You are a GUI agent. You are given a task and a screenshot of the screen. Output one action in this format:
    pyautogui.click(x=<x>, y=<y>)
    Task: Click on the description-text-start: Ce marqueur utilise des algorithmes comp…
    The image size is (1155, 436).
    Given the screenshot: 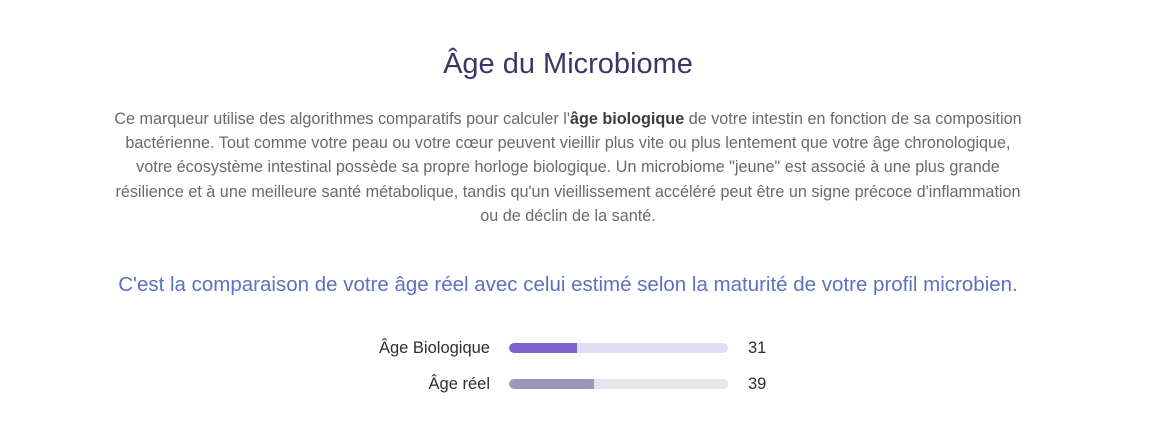 What is the action you would take?
    pyautogui.click(x=342, y=119)
    